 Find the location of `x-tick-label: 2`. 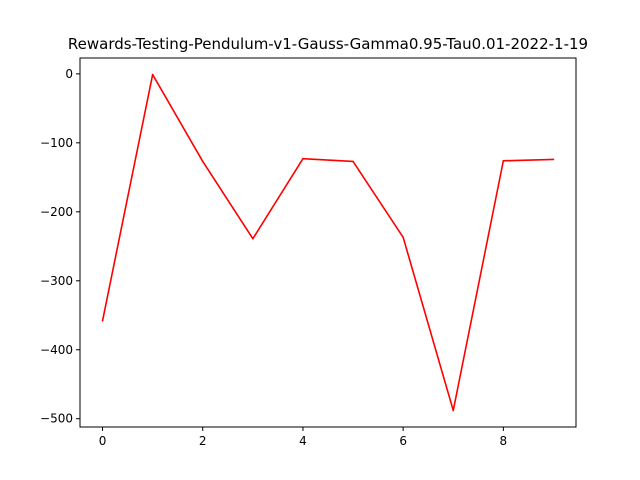

x-tick-label: 2 is located at coordinates (203, 441).